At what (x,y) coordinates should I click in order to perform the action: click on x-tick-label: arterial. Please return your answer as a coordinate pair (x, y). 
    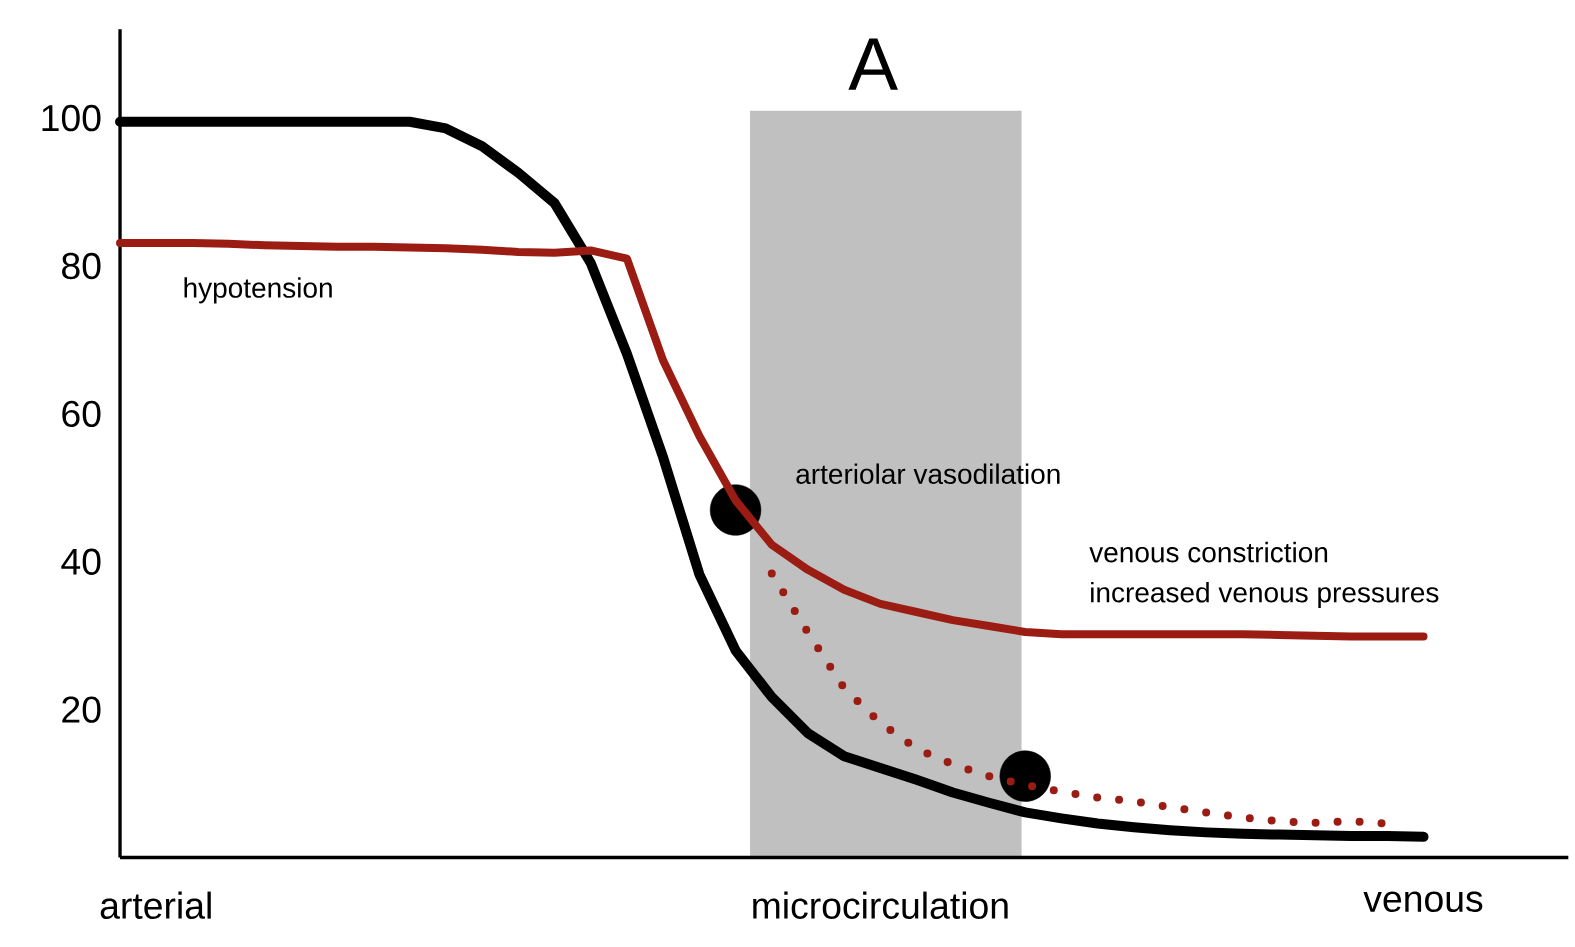
    Looking at the image, I should click on (155, 905).